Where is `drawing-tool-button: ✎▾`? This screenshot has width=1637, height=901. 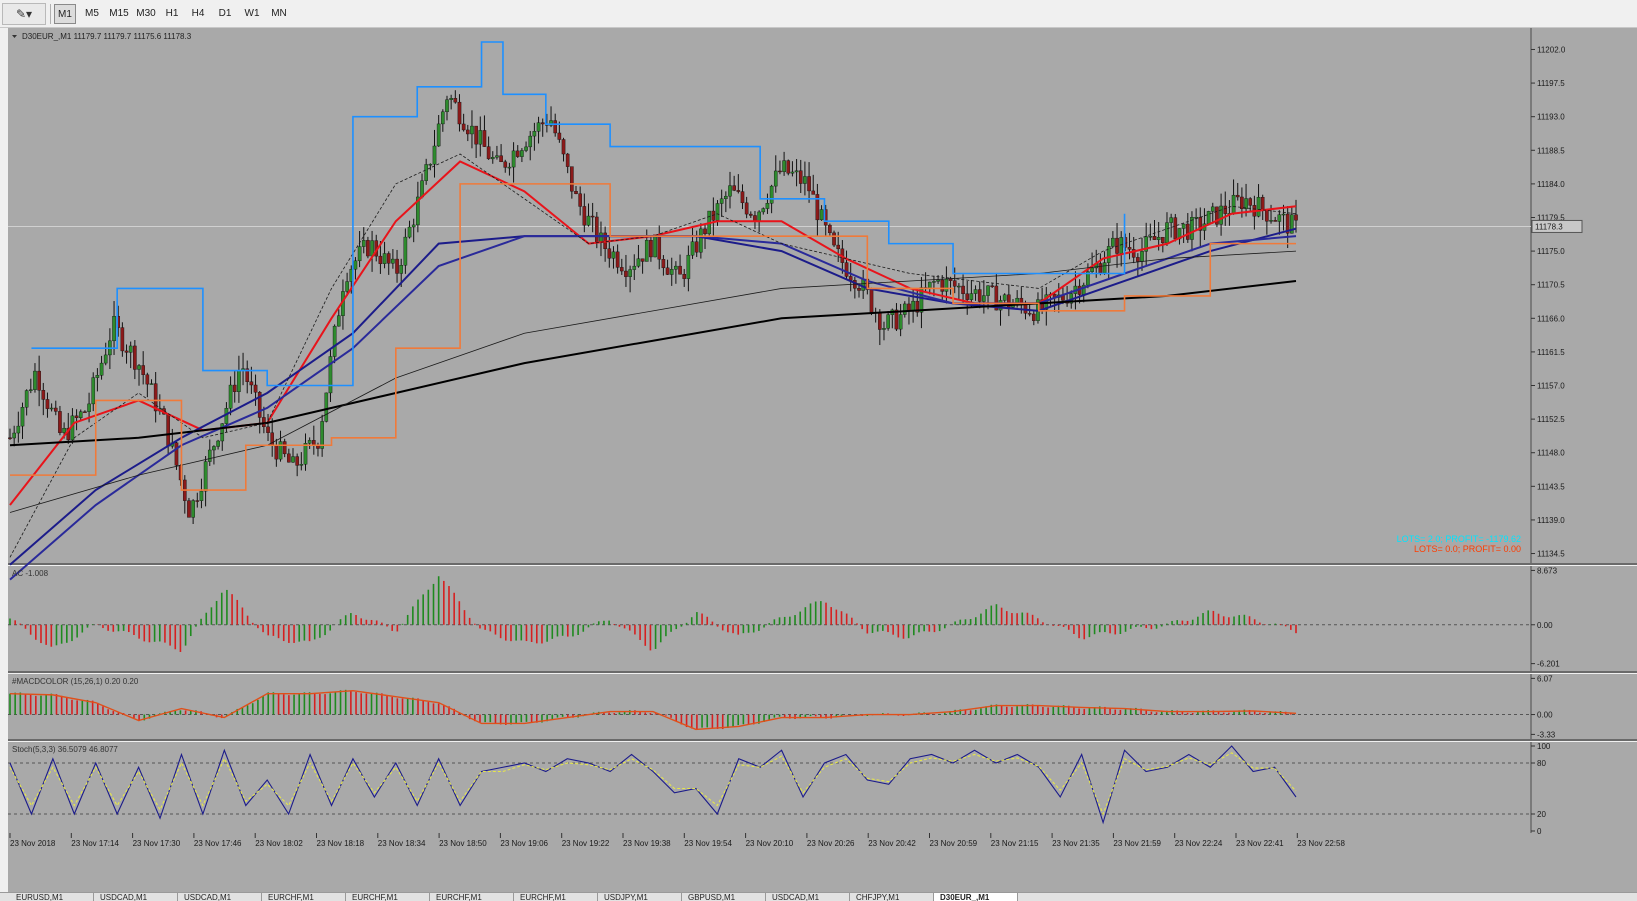
drawing-tool-button: ✎▾ is located at coordinates (24, 14).